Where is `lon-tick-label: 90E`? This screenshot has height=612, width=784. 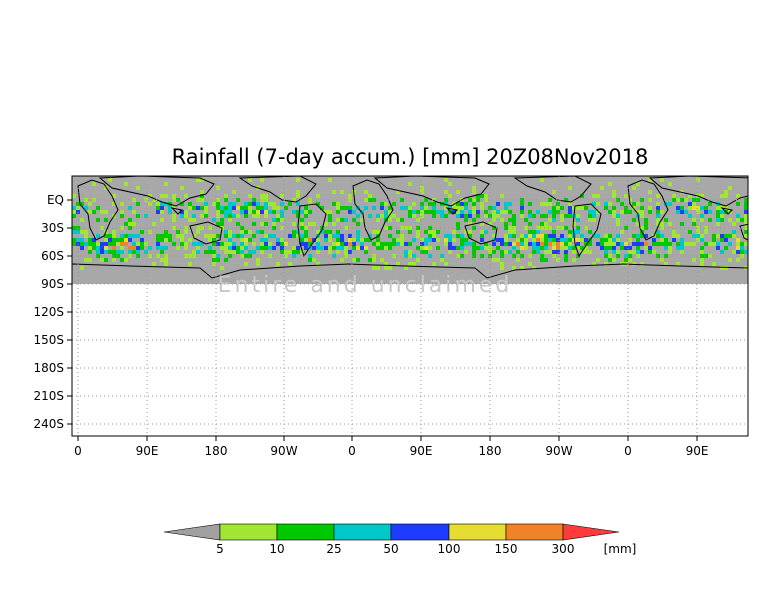 lon-tick-label: 90E is located at coordinates (421, 451).